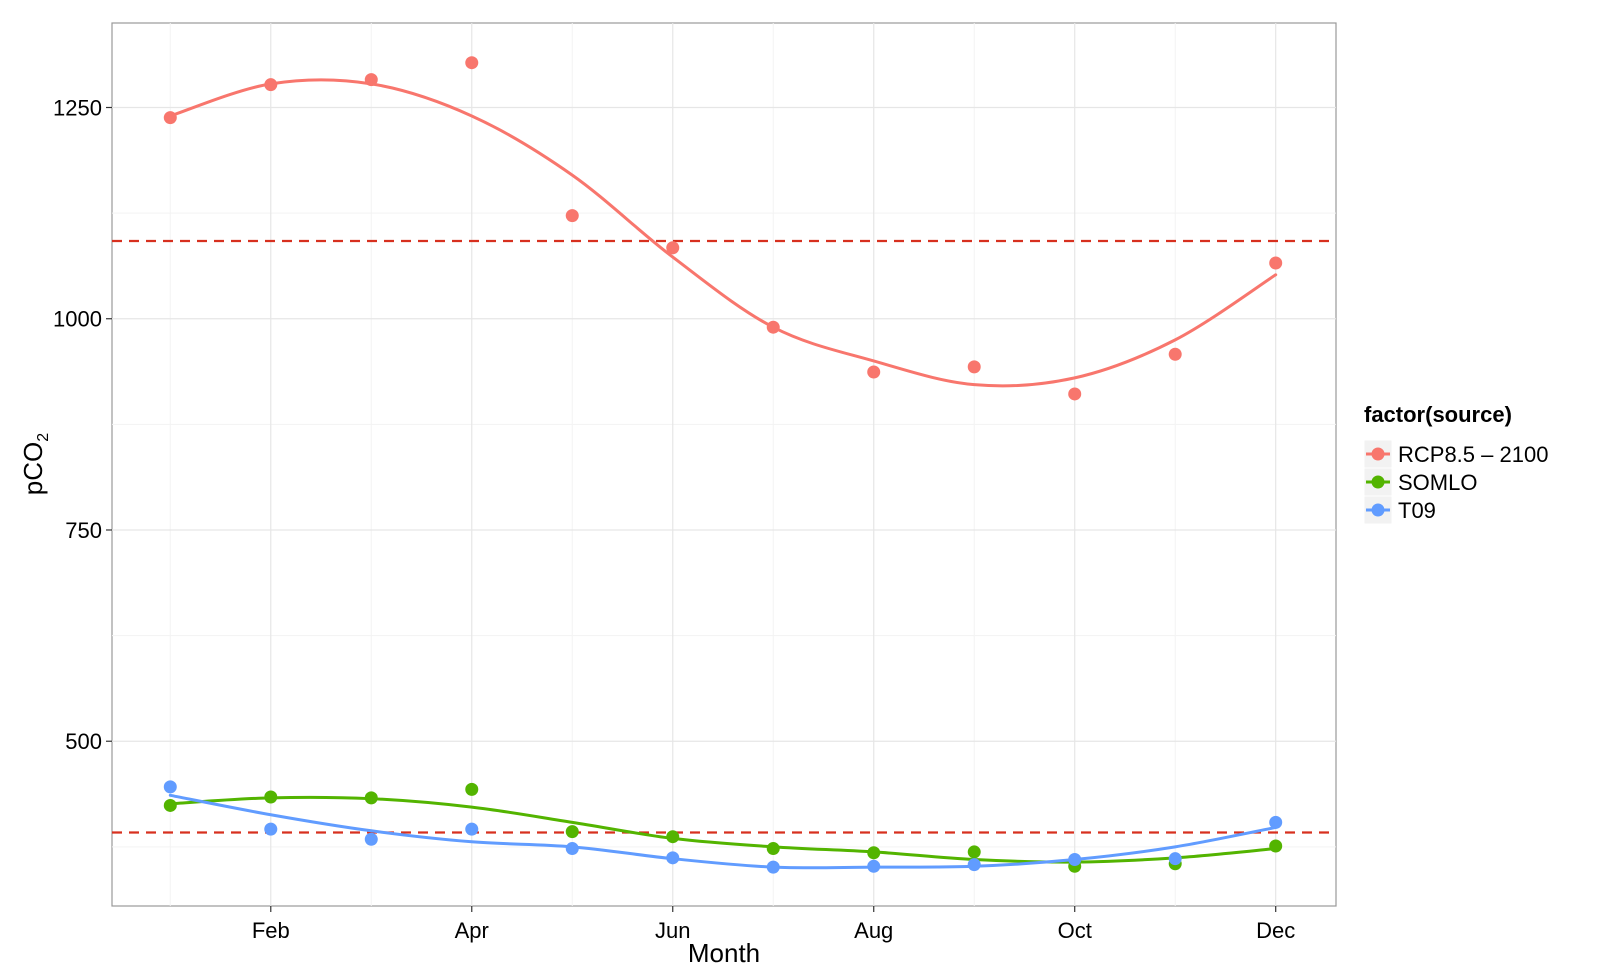  I want to click on y-tick-label-2: 1000, so click(77, 319).